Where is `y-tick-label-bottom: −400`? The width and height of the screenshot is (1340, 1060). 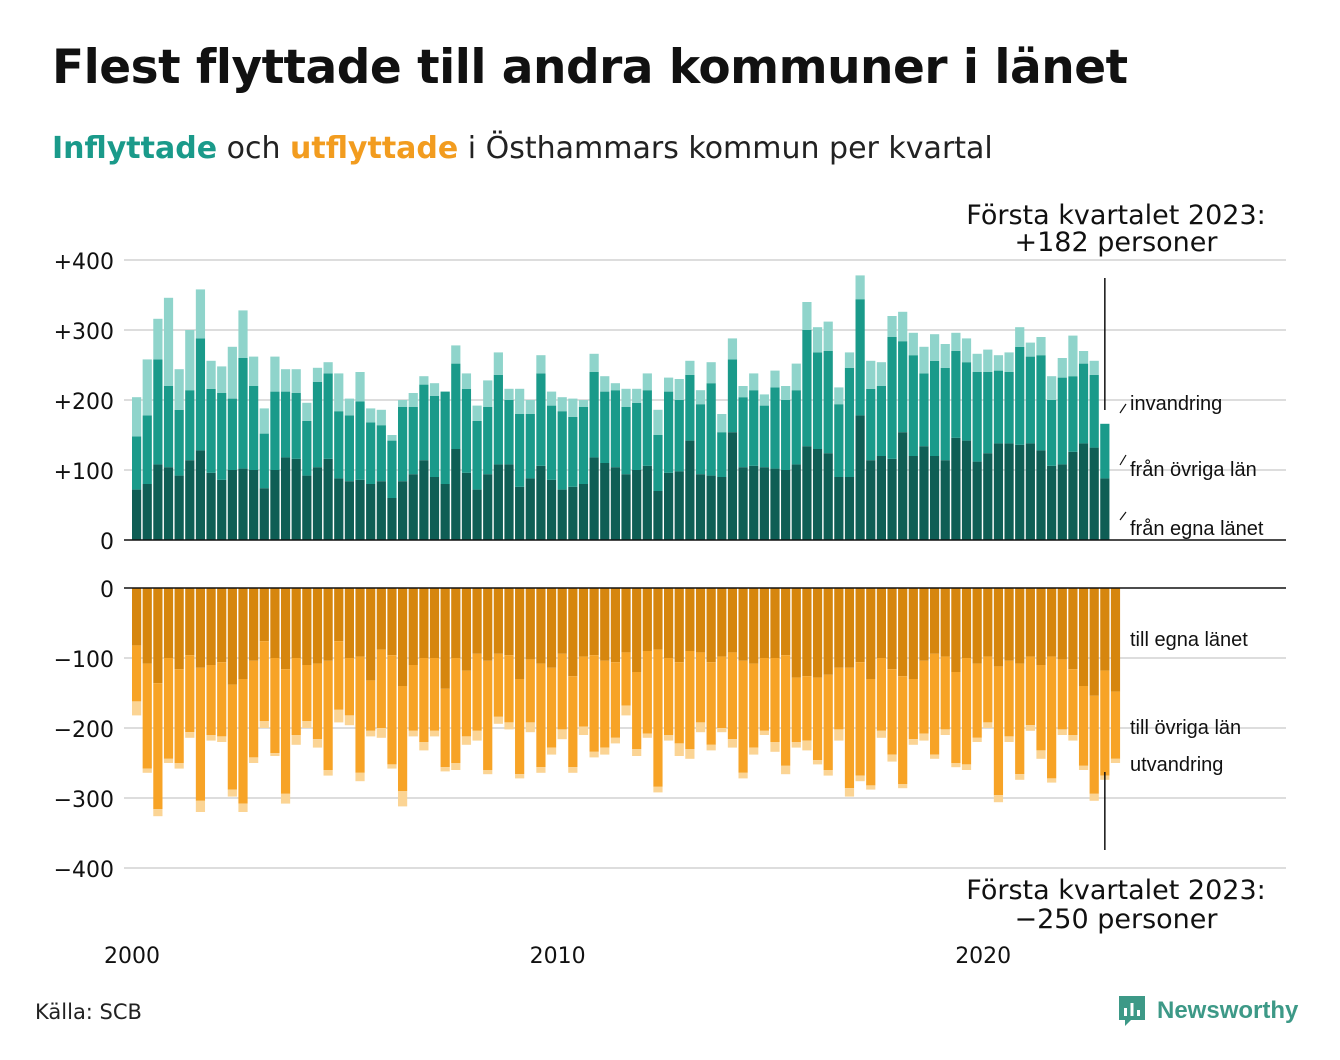
y-tick-label-bottom: −400 is located at coordinates (84, 870).